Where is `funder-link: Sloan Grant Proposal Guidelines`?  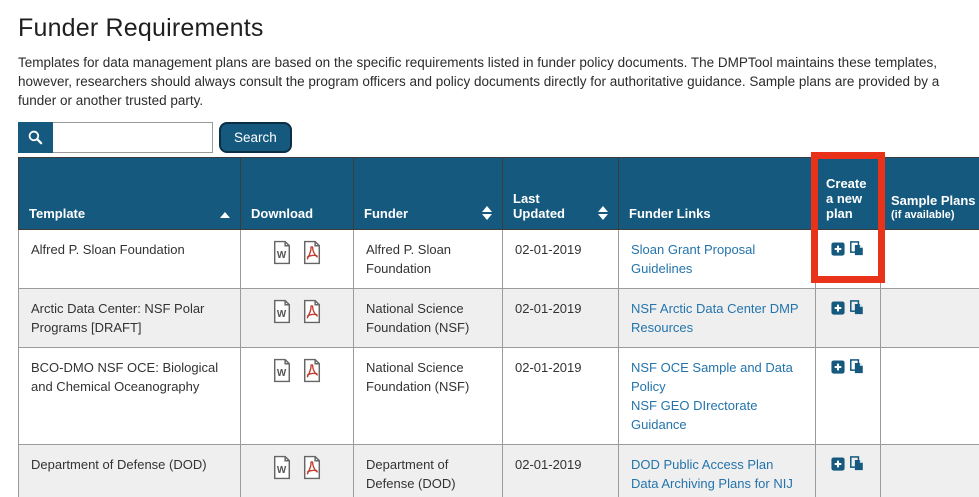
funder-link: Sloan Grant Proposal Guidelines is located at coordinates (693, 259).